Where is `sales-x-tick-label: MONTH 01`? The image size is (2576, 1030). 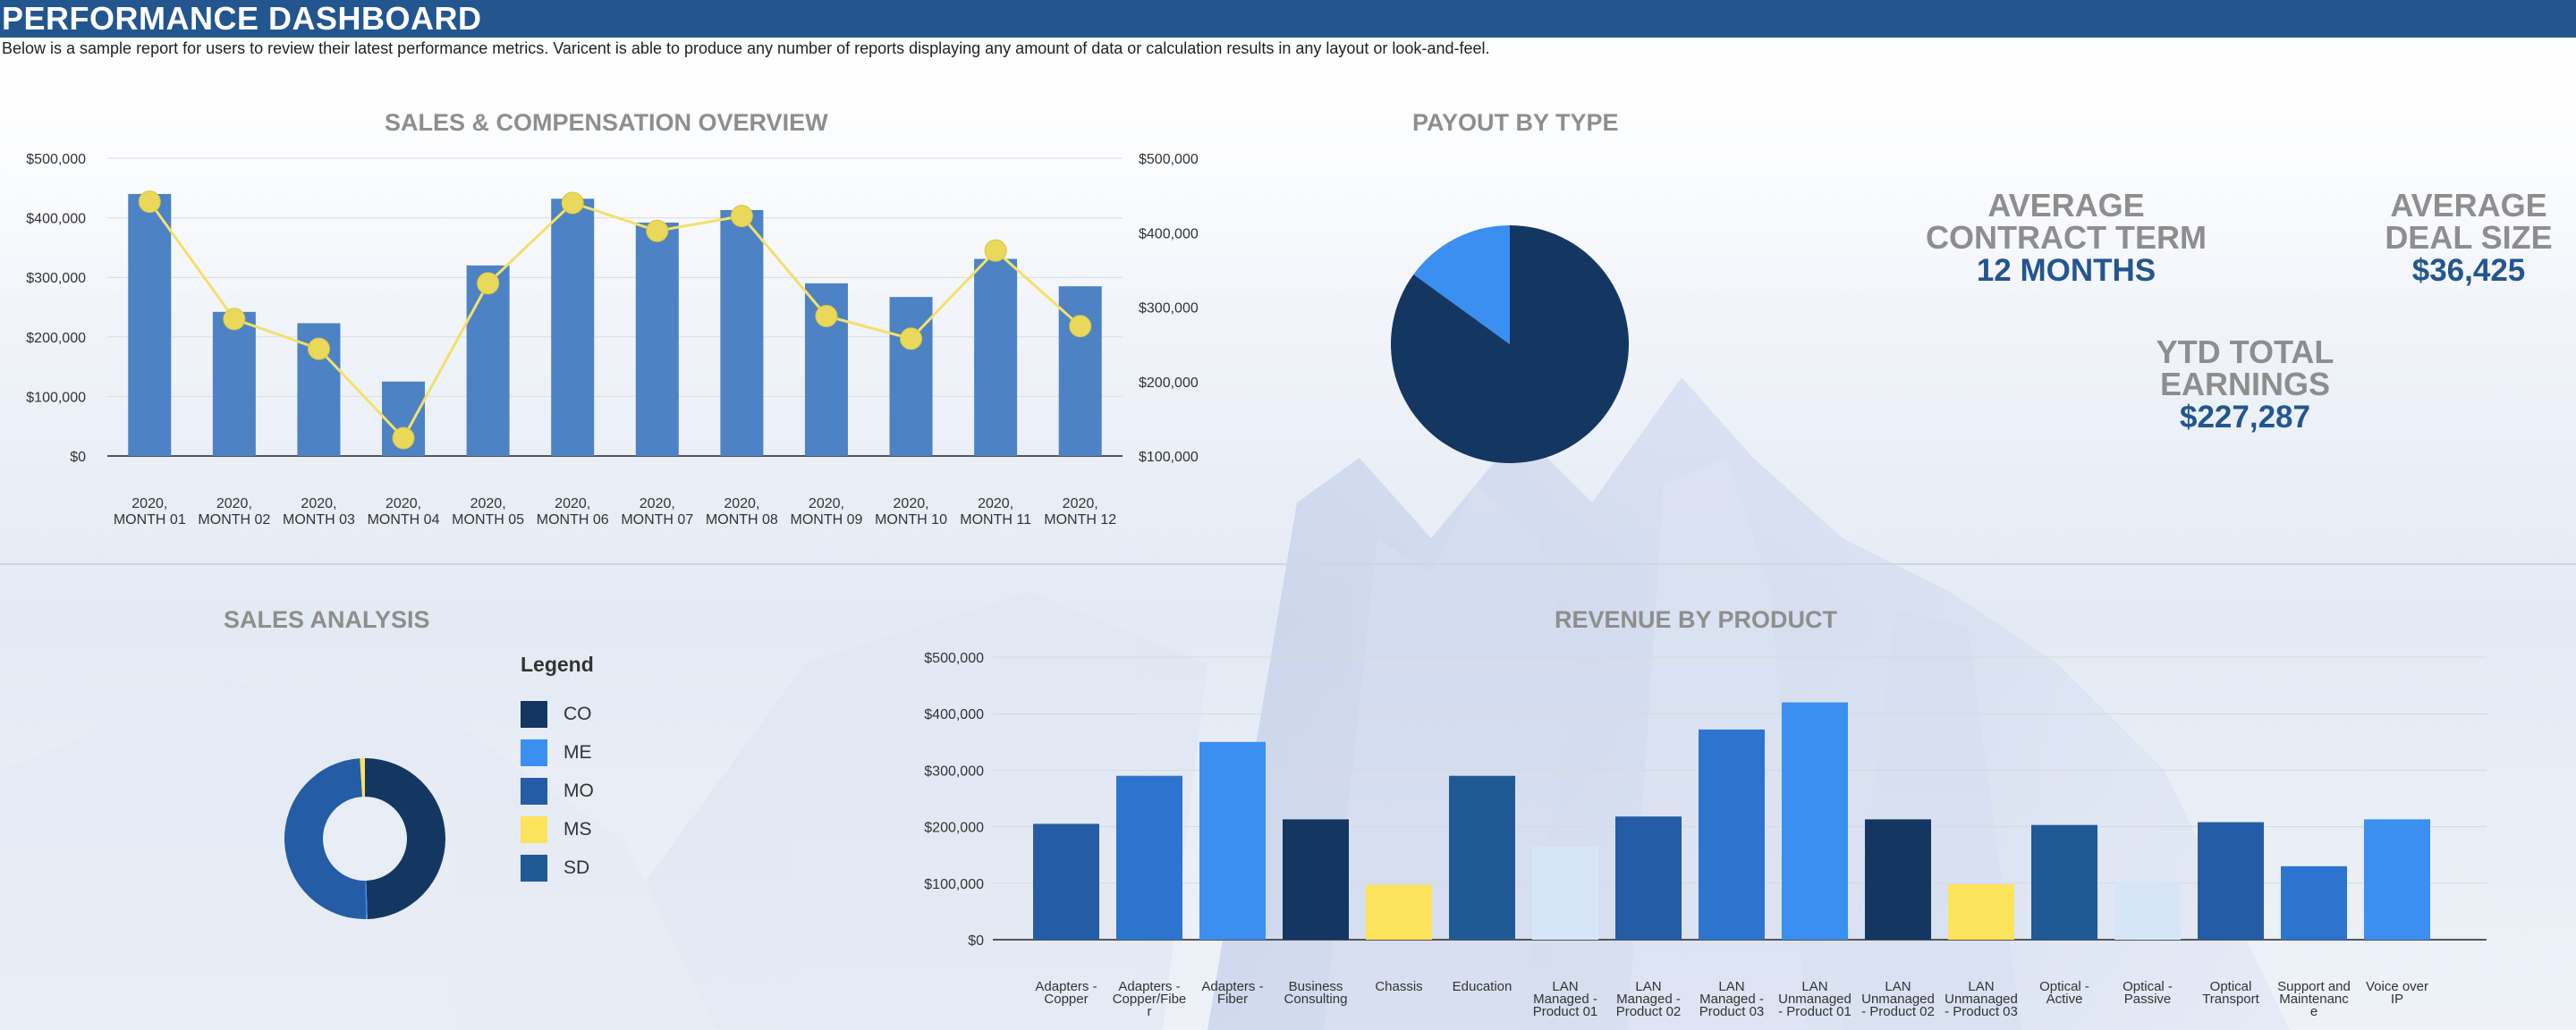
sales-x-tick-label: MONTH 01 is located at coordinates (150, 520).